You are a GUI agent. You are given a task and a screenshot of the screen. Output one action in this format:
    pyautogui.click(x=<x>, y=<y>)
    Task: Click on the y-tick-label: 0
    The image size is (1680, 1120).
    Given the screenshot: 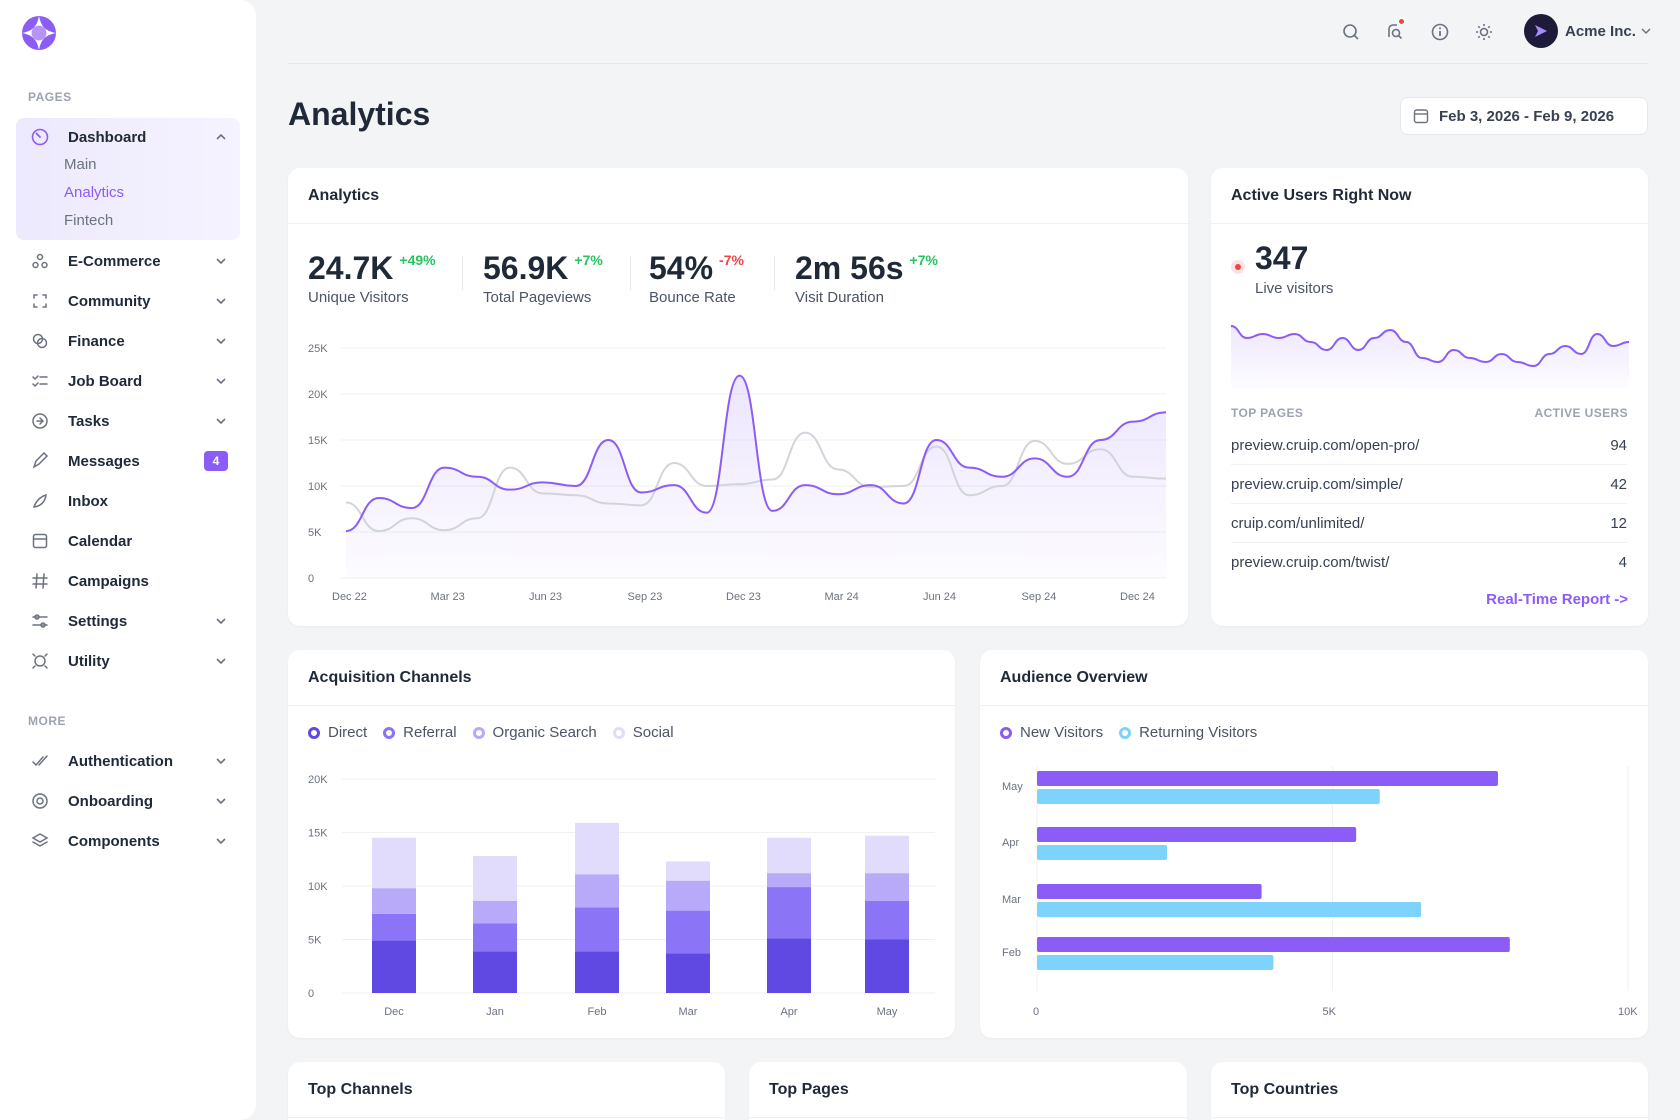 What is the action you would take?
    pyautogui.click(x=311, y=994)
    